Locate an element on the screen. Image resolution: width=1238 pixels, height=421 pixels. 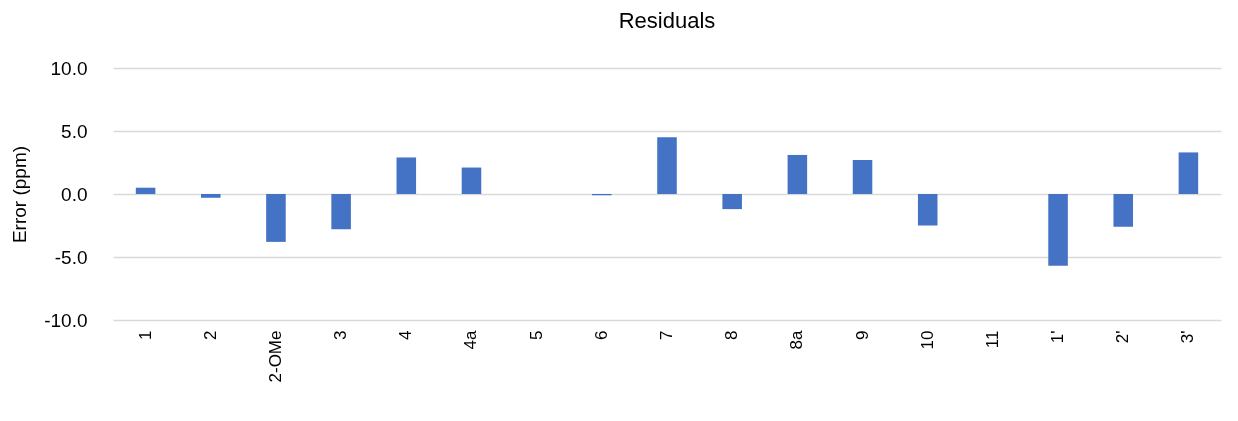
chart-title: Residuals is located at coordinates (667, 20).